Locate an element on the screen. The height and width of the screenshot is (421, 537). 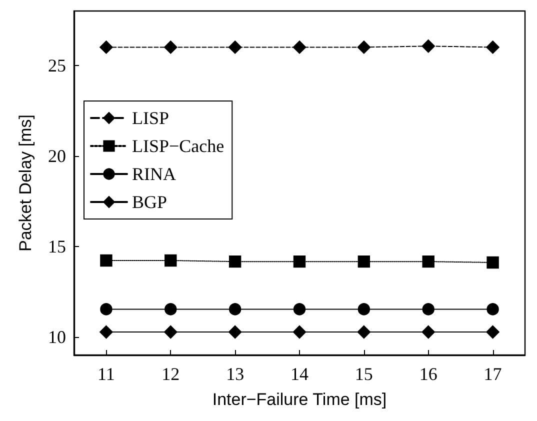
y-tick-label: 20 is located at coordinates (57, 156).